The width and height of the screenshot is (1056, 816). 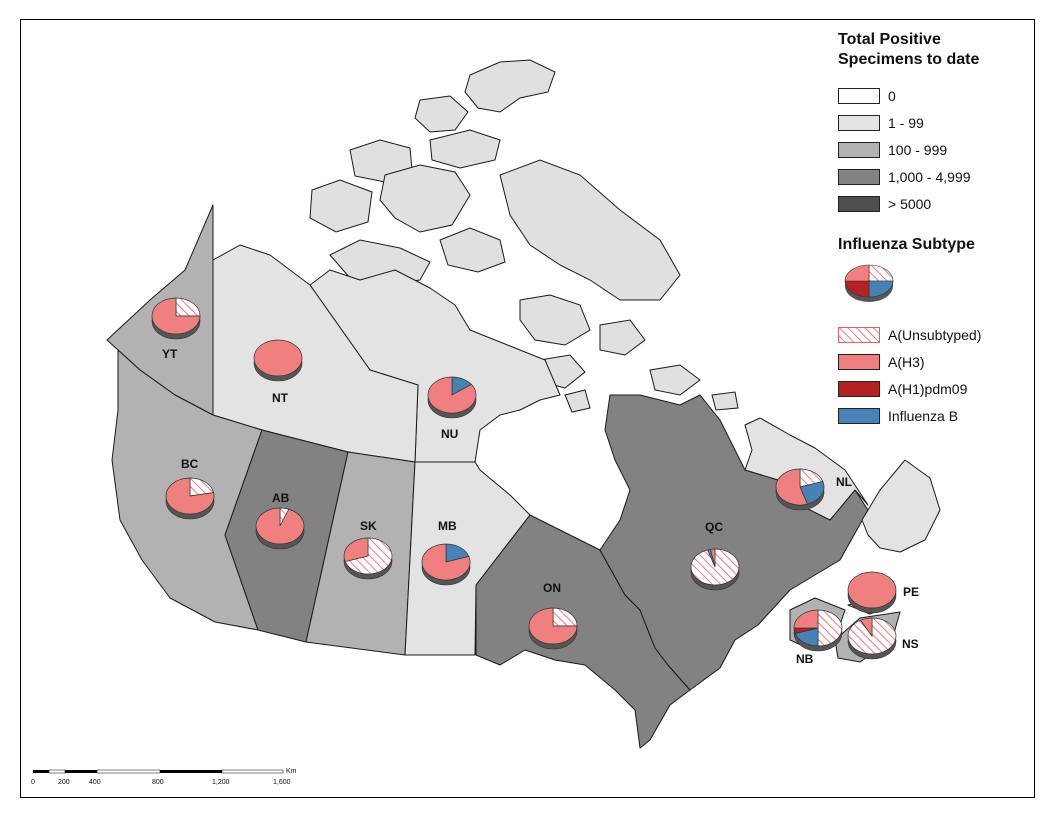 I want to click on scale-tick-1: 200, so click(x=64, y=782).